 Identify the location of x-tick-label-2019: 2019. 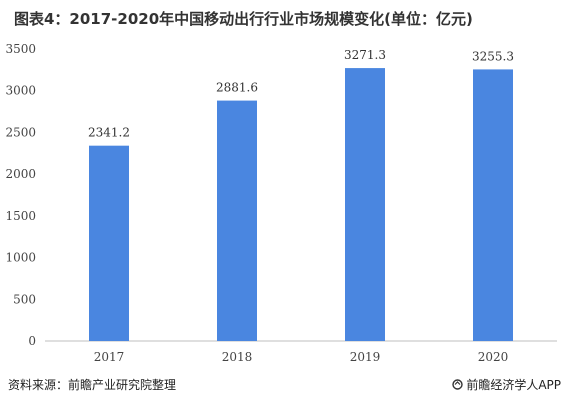
(365, 357).